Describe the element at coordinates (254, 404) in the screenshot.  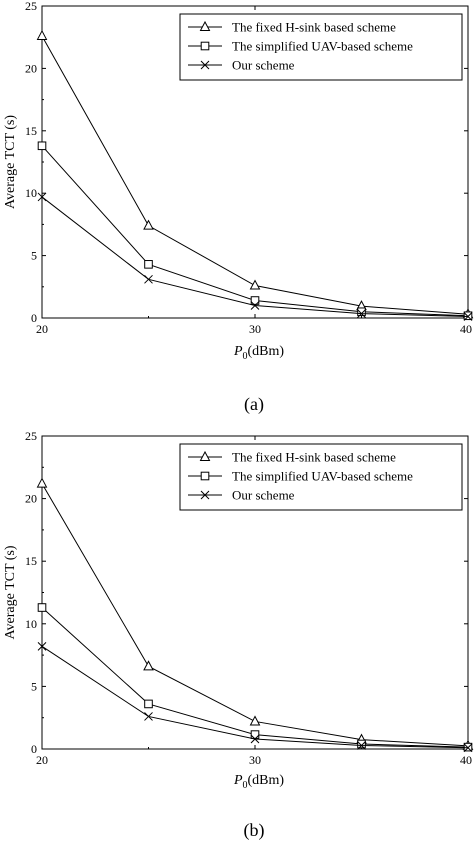
I see `panel-label: (a)` at that location.